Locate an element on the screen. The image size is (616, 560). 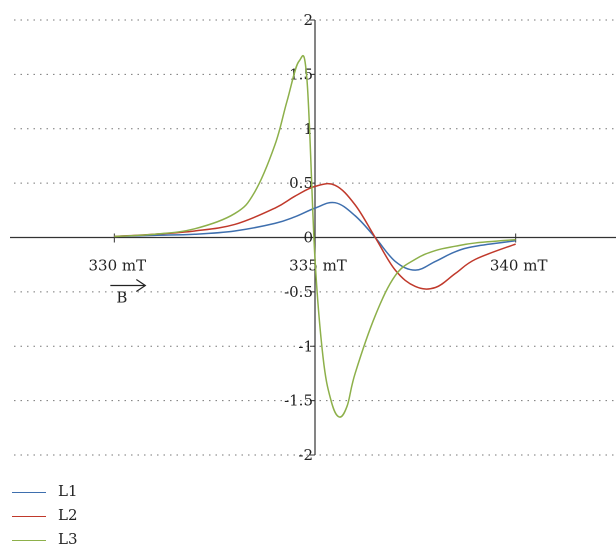
b-arrow-head is located at coordinates (141, 285).